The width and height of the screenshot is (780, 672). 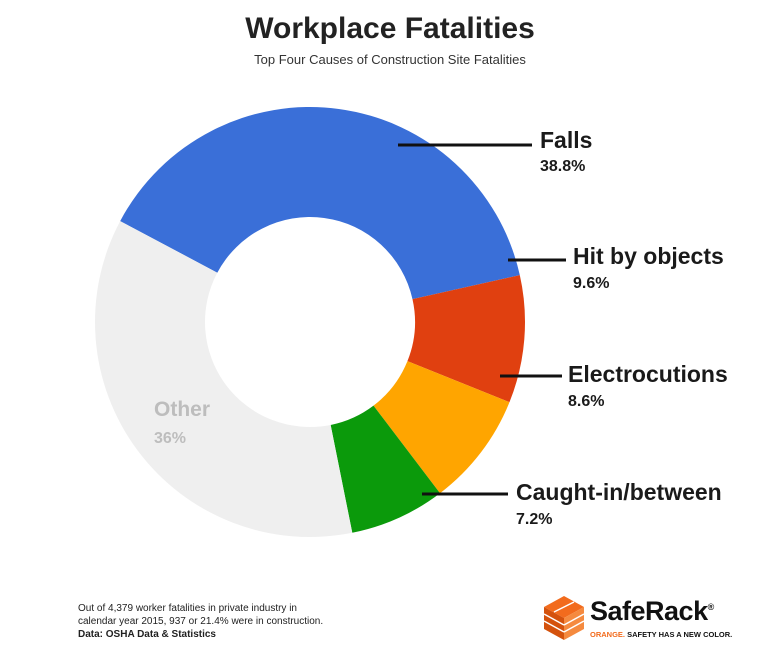 I want to click on footnote-source: Data: OSHA Data & Statistics, so click(x=147, y=634).